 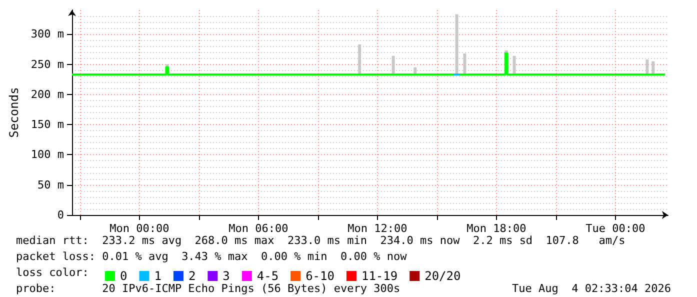 What do you see at coordinates (192, 276) in the screenshot?
I see `legend-label: 2` at bounding box center [192, 276].